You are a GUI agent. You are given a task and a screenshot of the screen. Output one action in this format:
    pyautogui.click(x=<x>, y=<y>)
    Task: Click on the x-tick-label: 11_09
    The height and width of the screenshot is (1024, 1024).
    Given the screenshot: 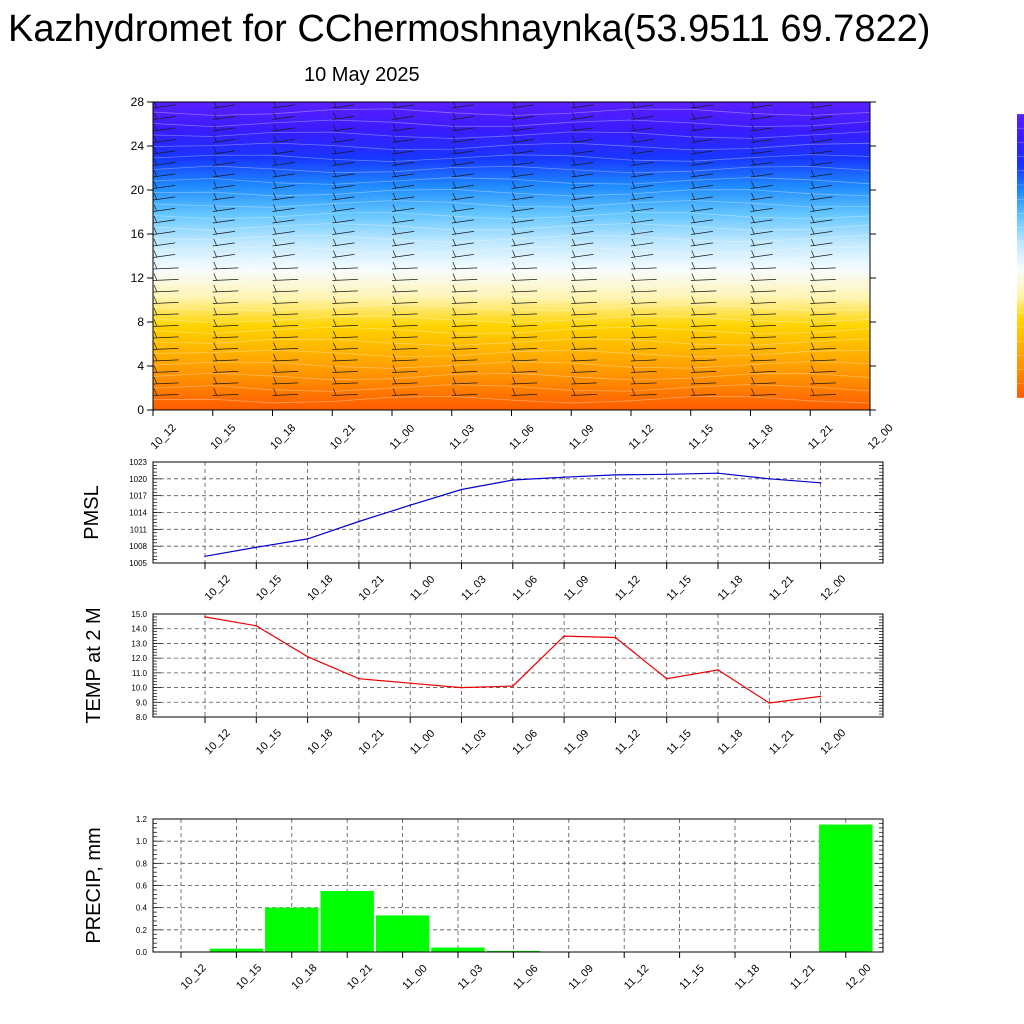 What is the action you would take?
    pyautogui.click(x=577, y=743)
    